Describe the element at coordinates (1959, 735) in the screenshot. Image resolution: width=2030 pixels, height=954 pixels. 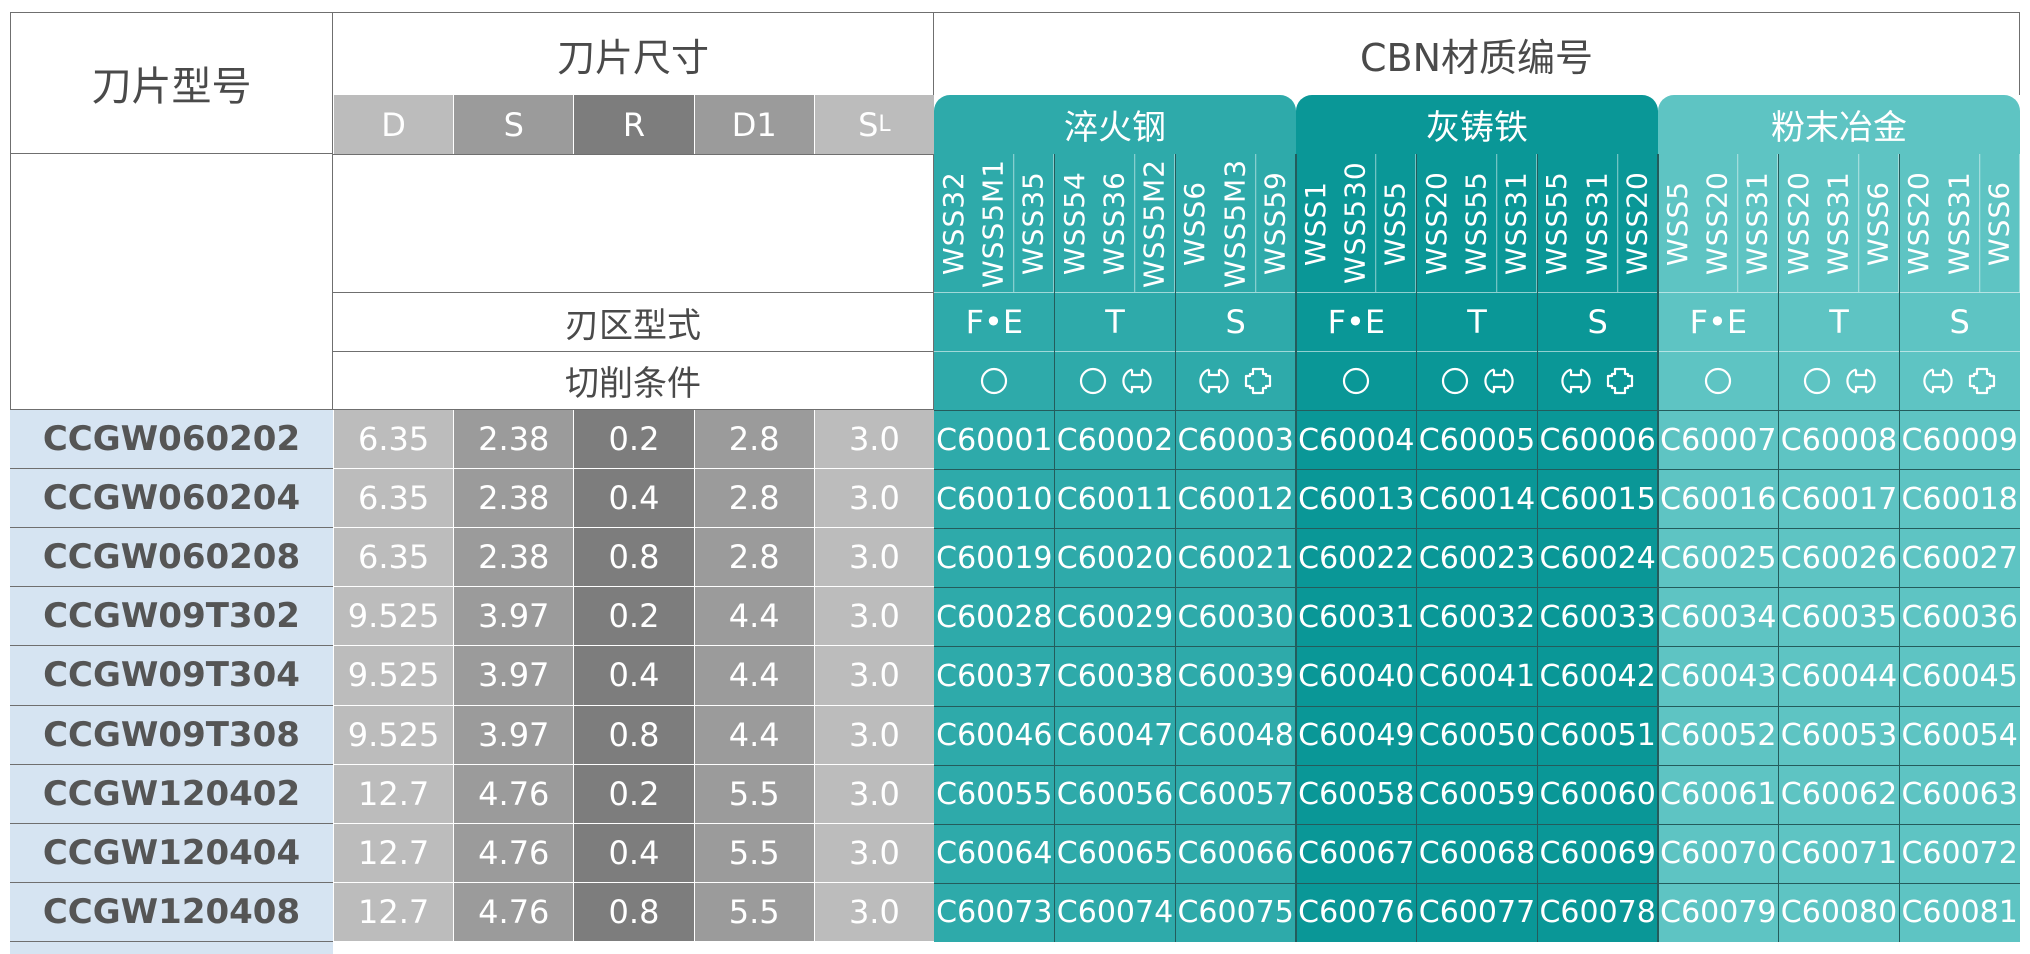
I see `product-code-cell: C60054` at that location.